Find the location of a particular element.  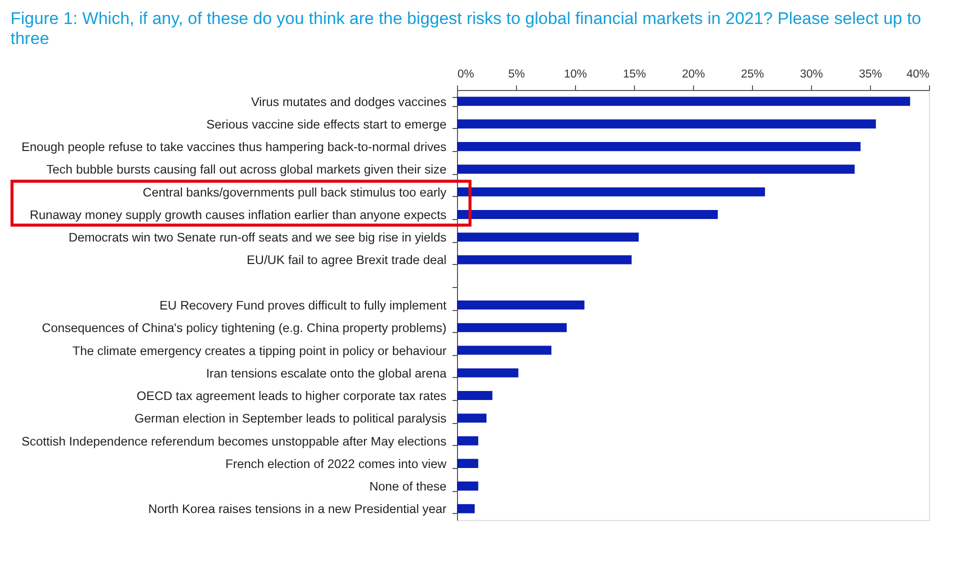

y-tick-label: Iran tensions escalate onto the global arena is located at coordinates (326, 373).